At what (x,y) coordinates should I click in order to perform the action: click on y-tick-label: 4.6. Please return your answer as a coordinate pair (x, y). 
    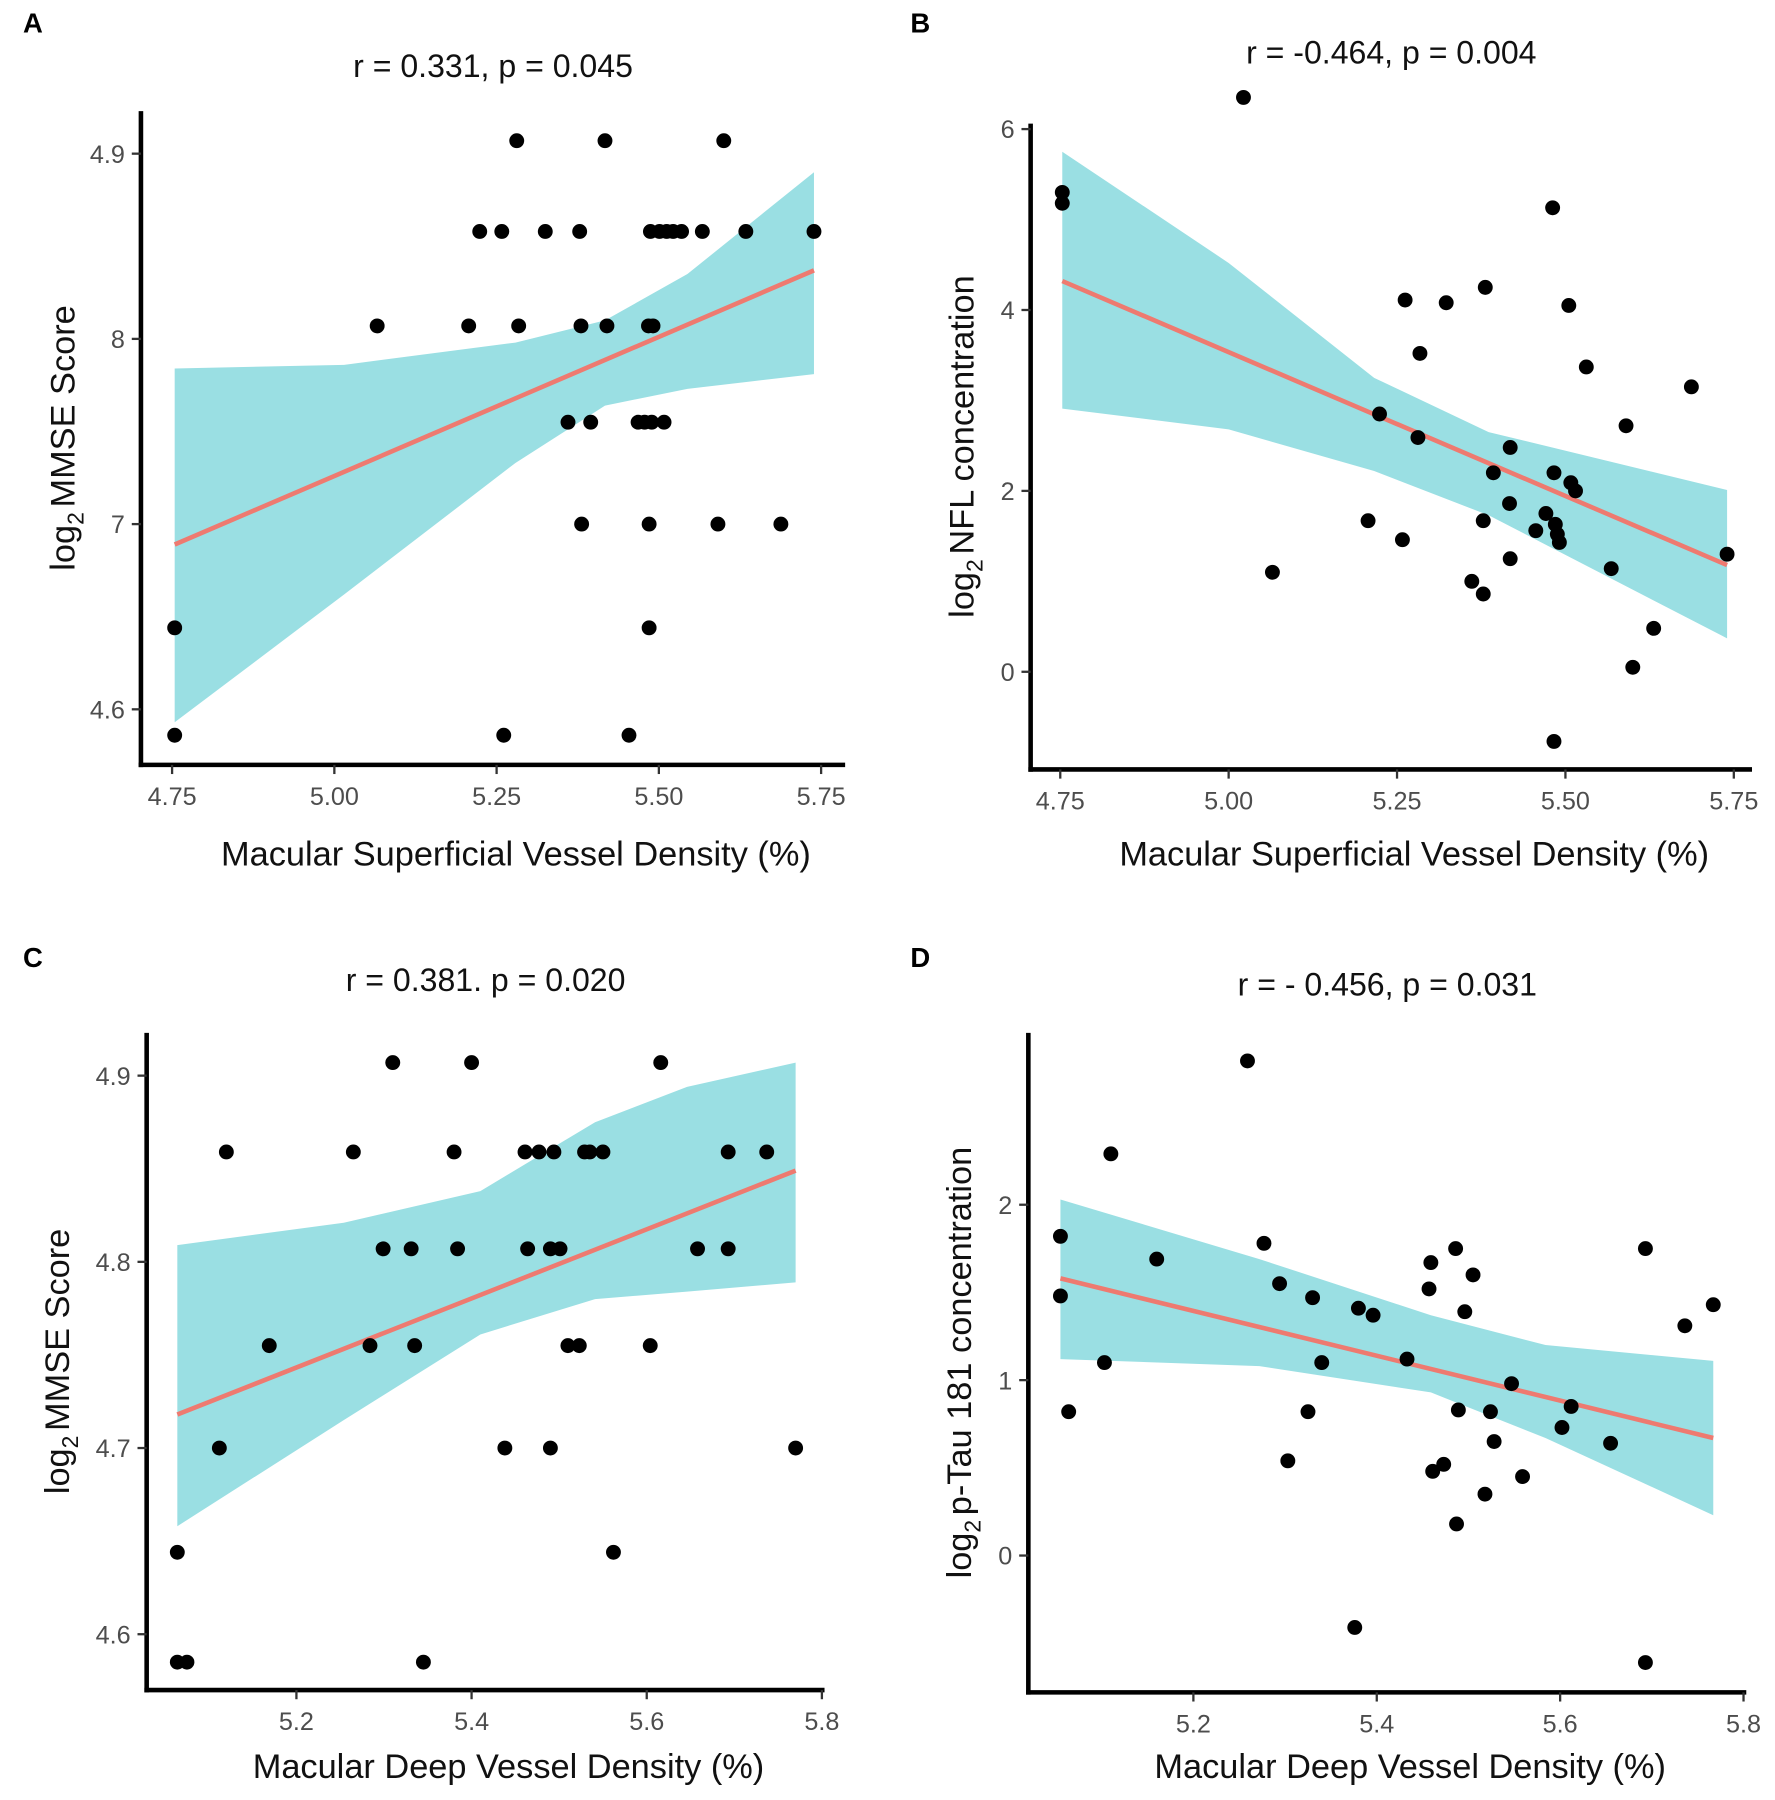
    Looking at the image, I should click on (113, 1635).